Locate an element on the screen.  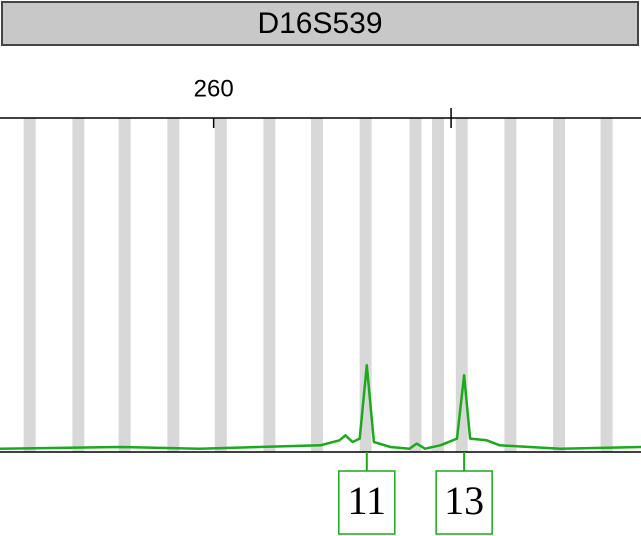
allele-label: 11 is located at coordinates (367, 500).